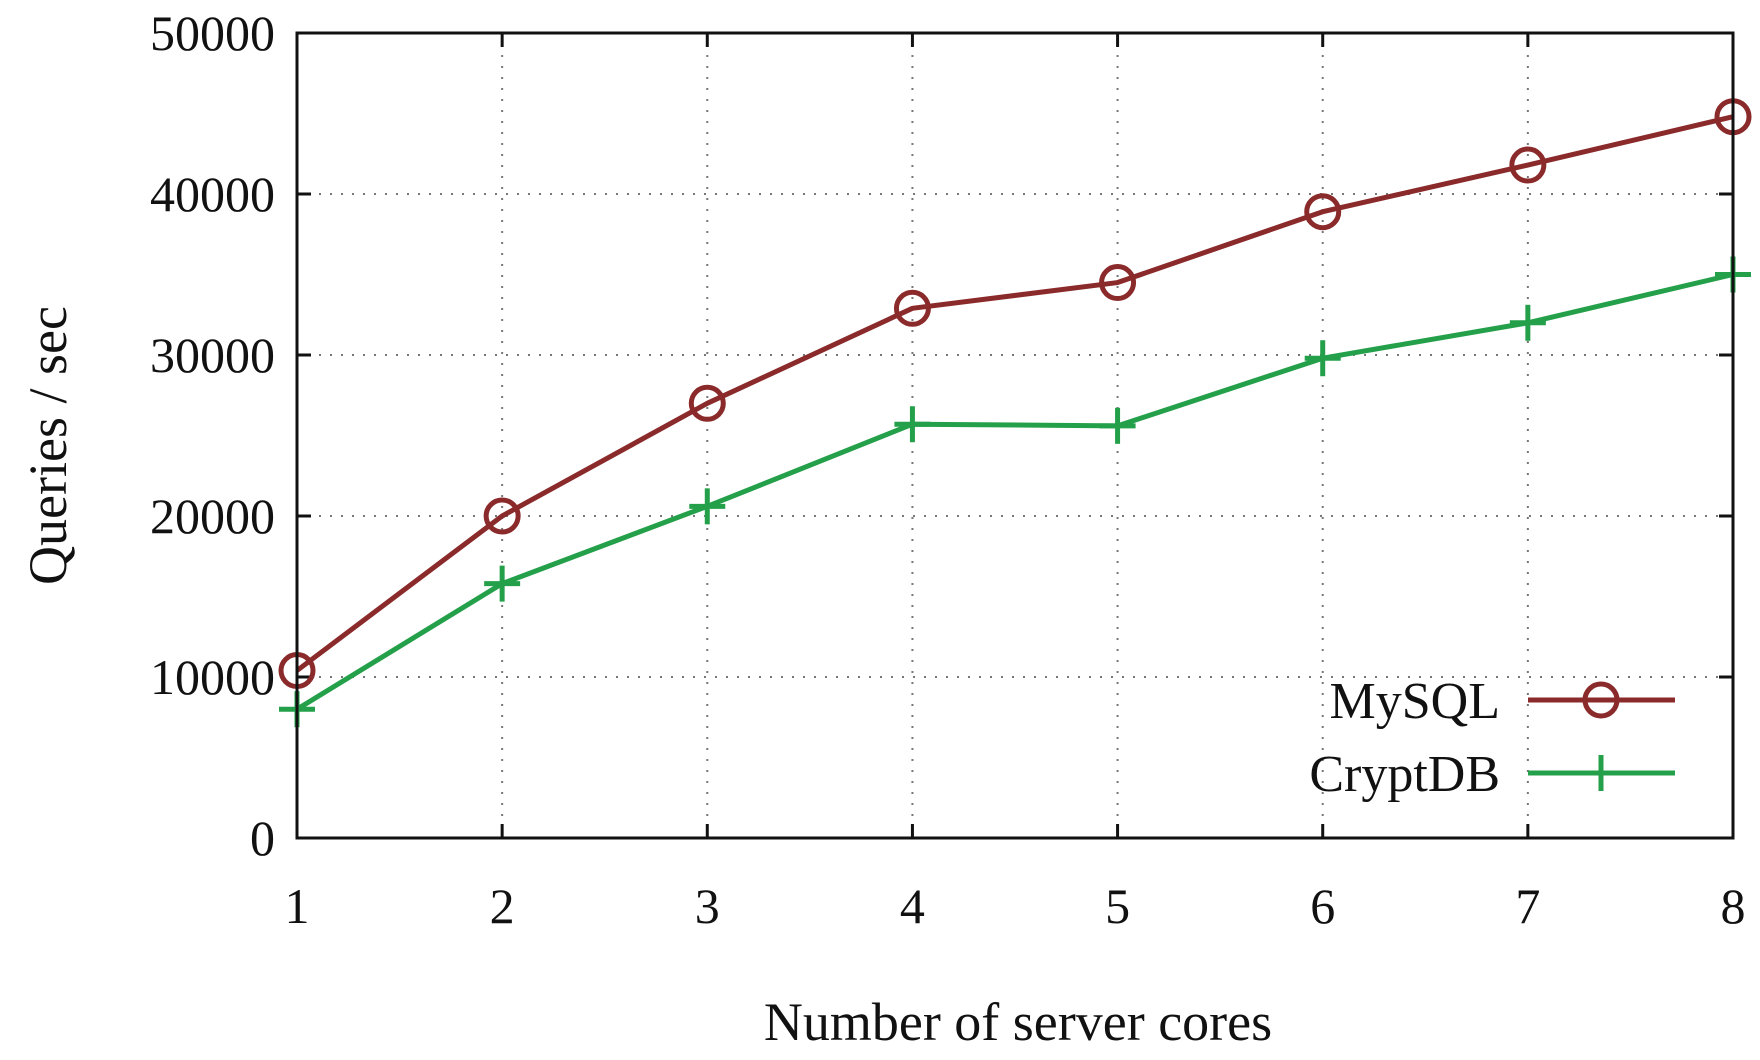  I want to click on x-axis-label: Number of server cores, so click(1018, 1022).